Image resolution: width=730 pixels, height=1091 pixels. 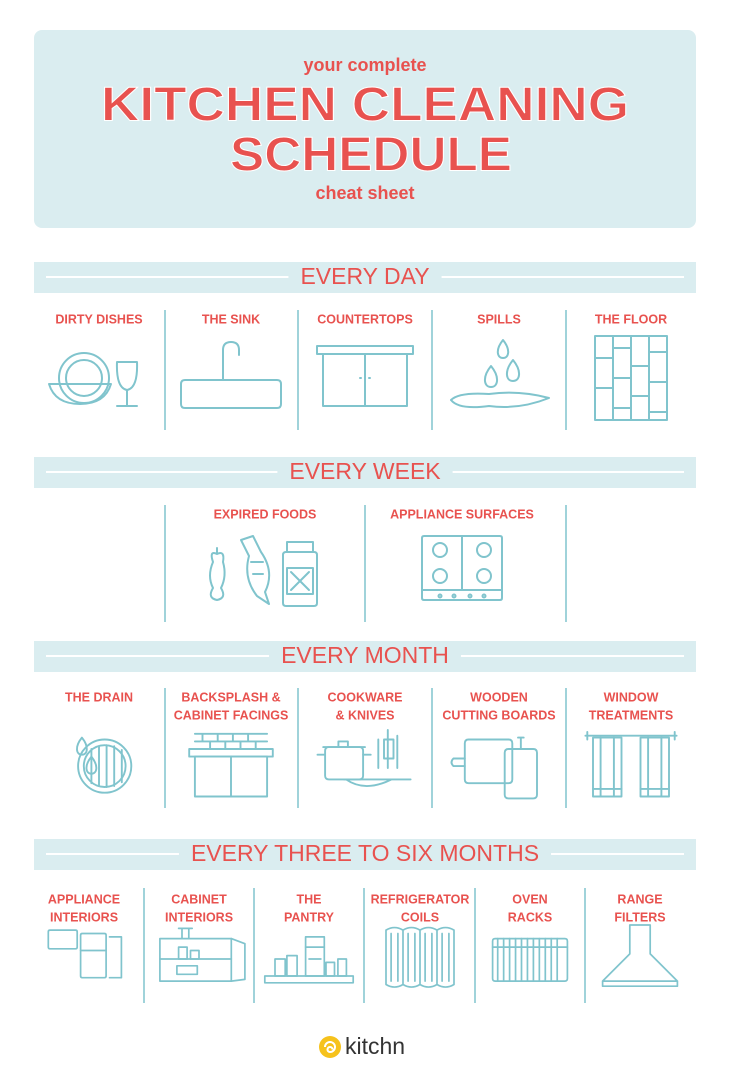 What do you see at coordinates (365, 471) in the screenshot?
I see `section-heading: EVERY WEEK` at bounding box center [365, 471].